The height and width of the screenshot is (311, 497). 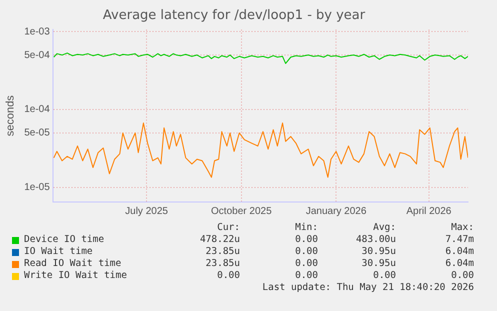 What do you see at coordinates (58, 252) in the screenshot?
I see `legend-label: IO Wait time` at bounding box center [58, 252].